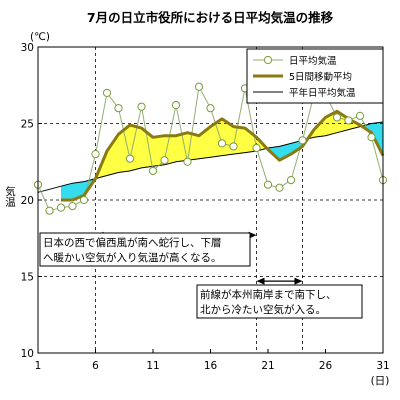 This screenshot has width=400, height=400. What do you see at coordinates (260, 281) in the screenshot?
I see `annotation-arrow-2-head-left` at bounding box center [260, 281].